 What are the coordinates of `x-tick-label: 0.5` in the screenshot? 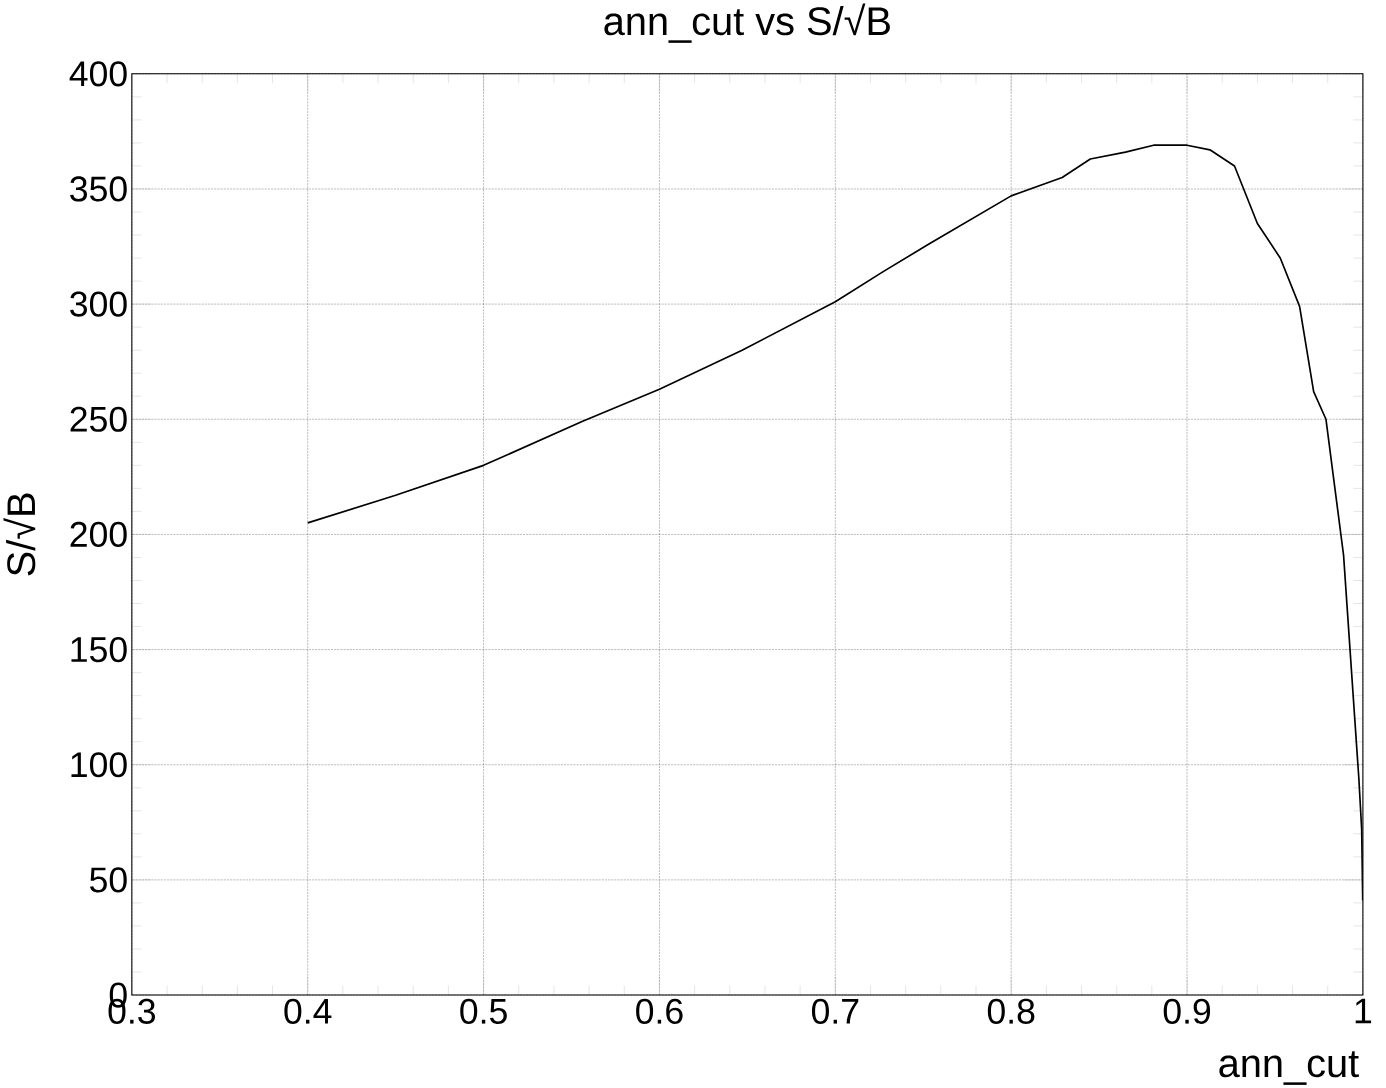 It's located at (483, 1011).